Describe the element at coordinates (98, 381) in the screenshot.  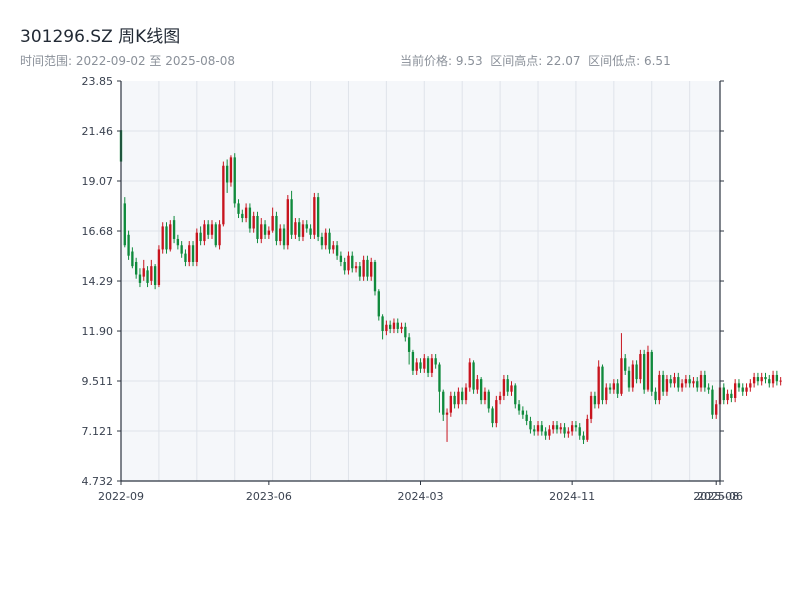
I see `y-tick-label: 9.511` at that location.